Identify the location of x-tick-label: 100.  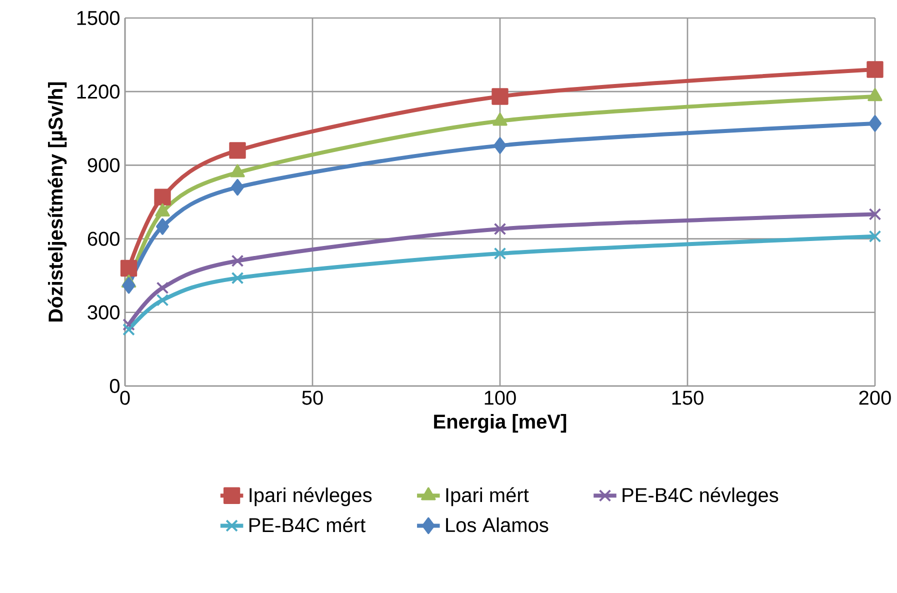
(500, 397).